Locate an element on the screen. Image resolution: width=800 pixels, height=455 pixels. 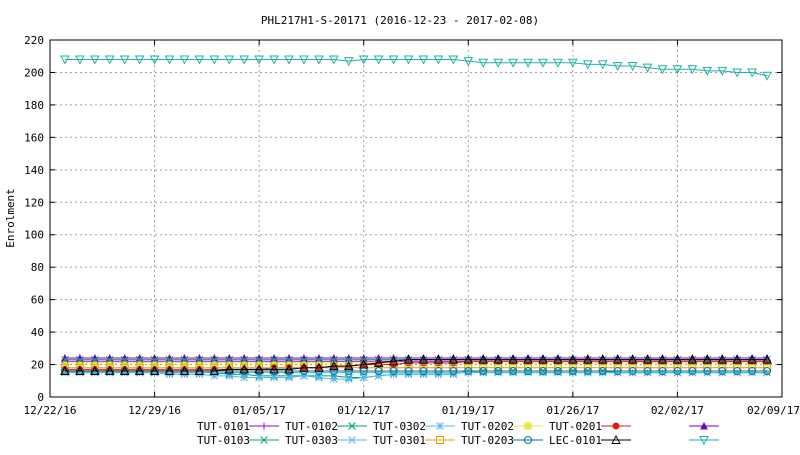
legend-label: TUT-0203 is located at coordinates (487, 440).